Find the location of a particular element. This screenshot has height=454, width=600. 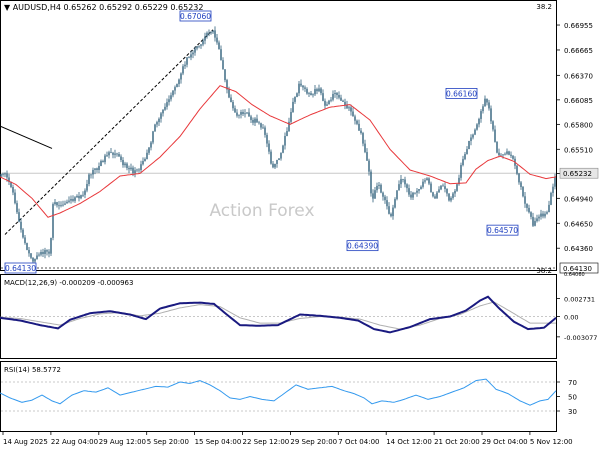

time-tick-label: 15 Sep 04:00 is located at coordinates (218, 442).